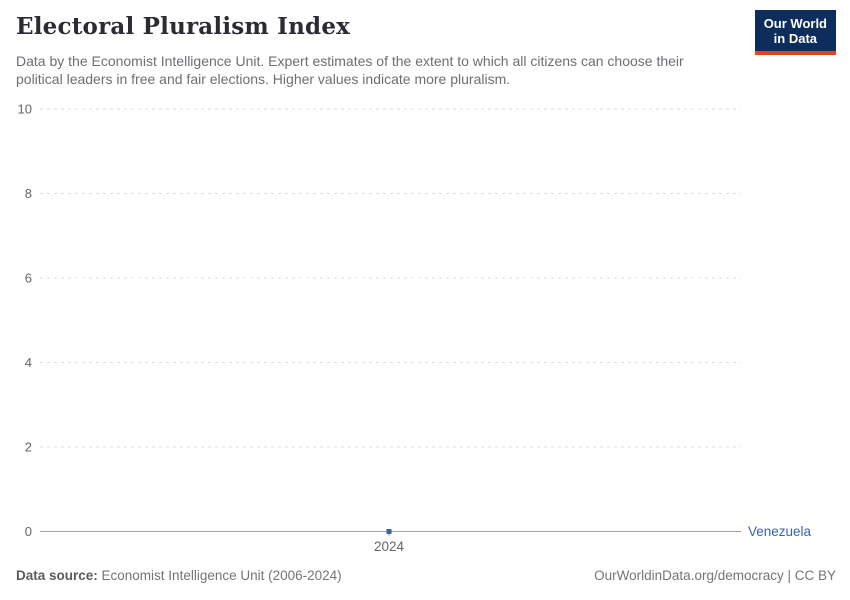 This screenshot has width=850, height=600. What do you see at coordinates (28, 531) in the screenshot?
I see `y-axis-tick-label: 0` at bounding box center [28, 531].